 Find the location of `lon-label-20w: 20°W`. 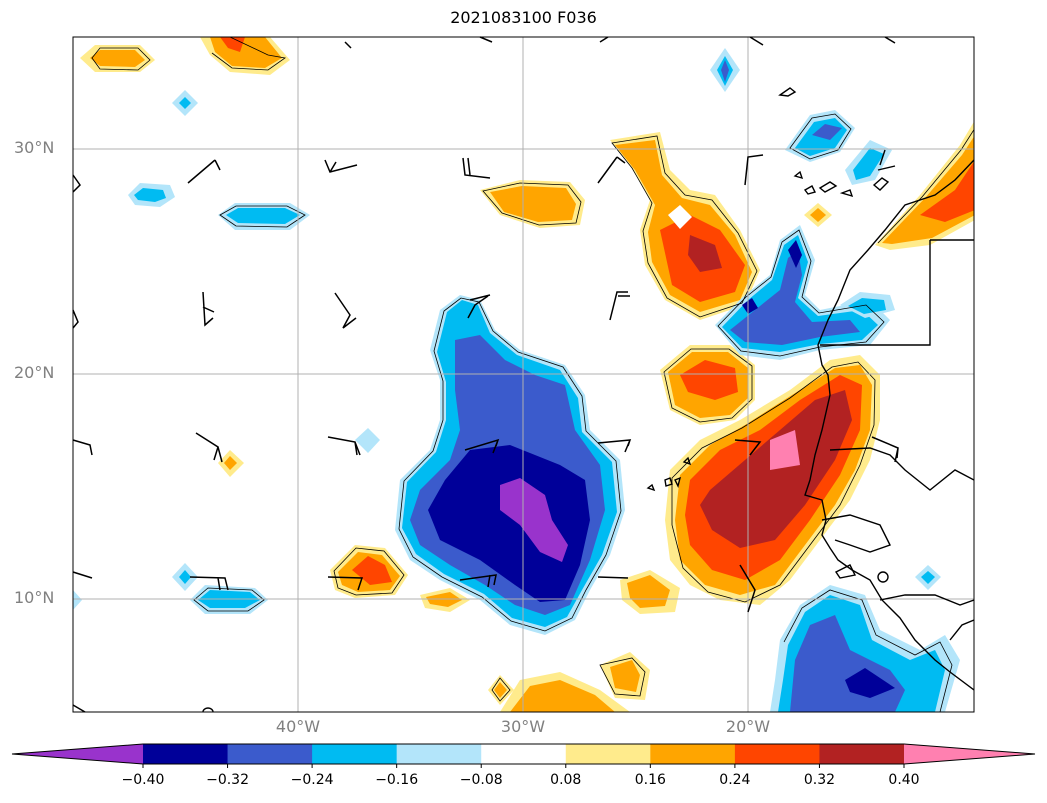

lon-label-20w: 20°W is located at coordinates (748, 726).